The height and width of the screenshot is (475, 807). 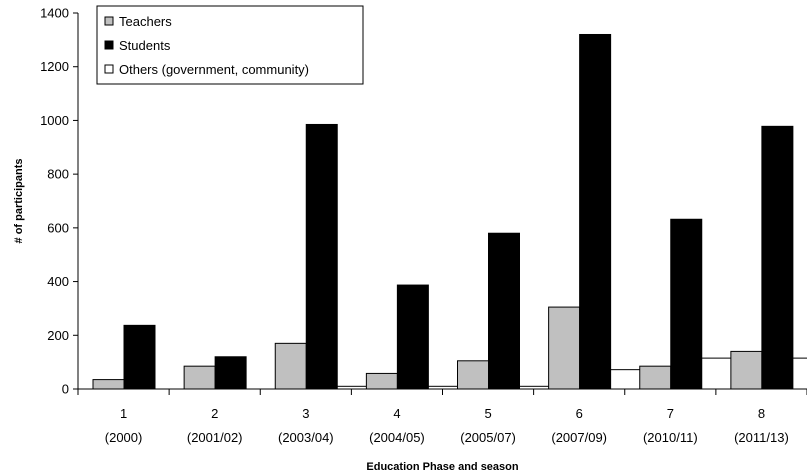 I want to click on legend-box, so click(x=230, y=45).